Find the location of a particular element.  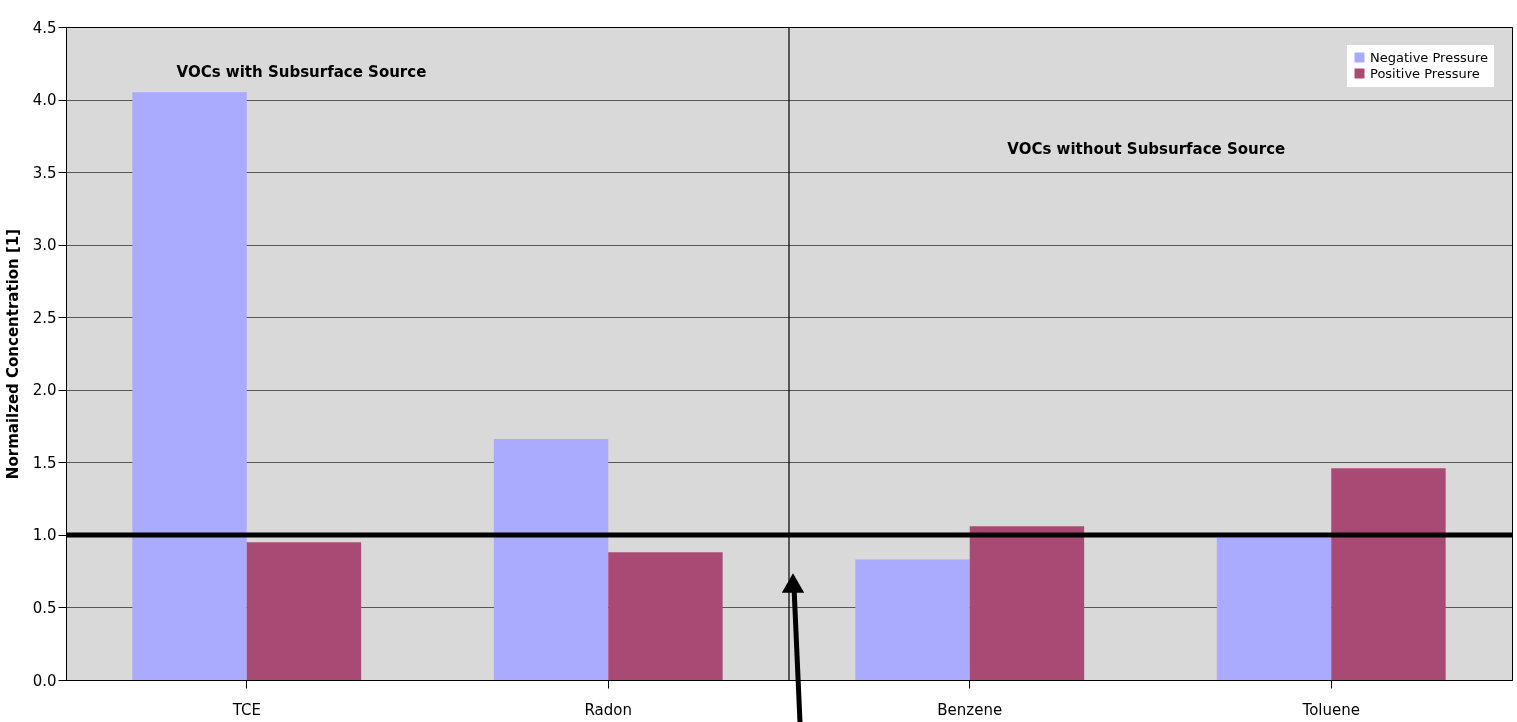

y-tick-label: 3.5 is located at coordinates (44, 172).